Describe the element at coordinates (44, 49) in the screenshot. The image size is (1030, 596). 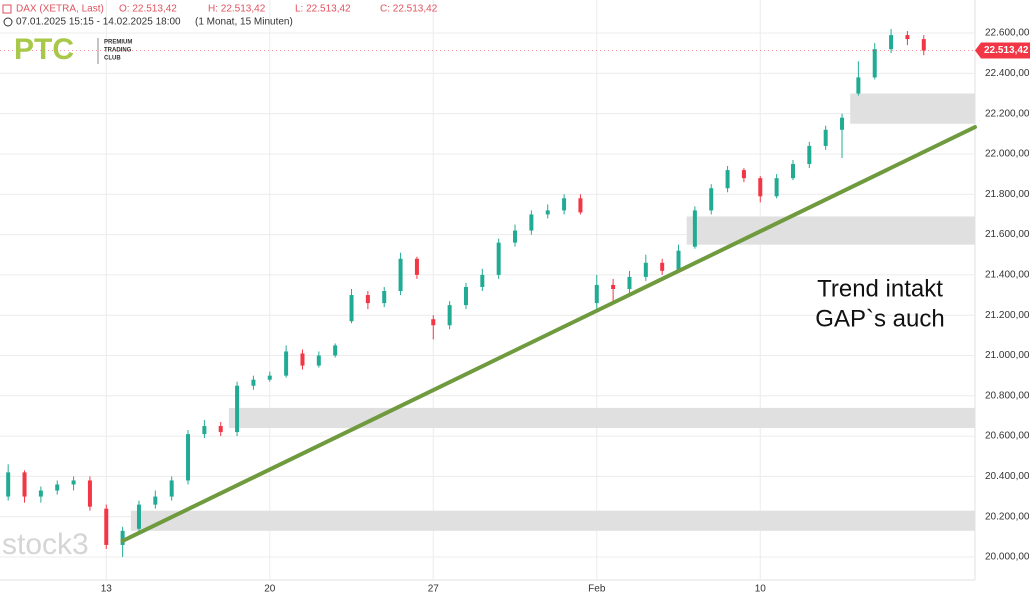
I see `logo-mark: PTC` at that location.